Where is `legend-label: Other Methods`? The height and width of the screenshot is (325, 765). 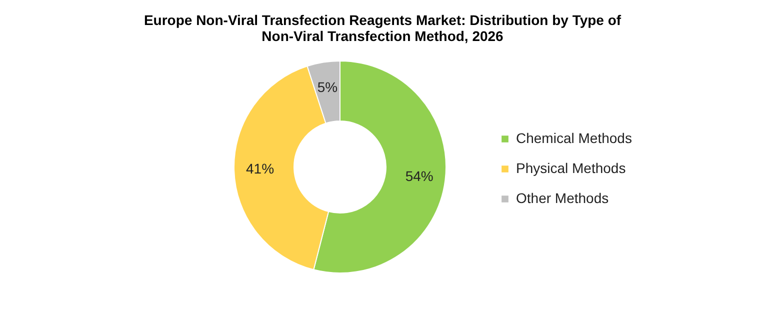 legend-label: Other Methods is located at coordinates (562, 198).